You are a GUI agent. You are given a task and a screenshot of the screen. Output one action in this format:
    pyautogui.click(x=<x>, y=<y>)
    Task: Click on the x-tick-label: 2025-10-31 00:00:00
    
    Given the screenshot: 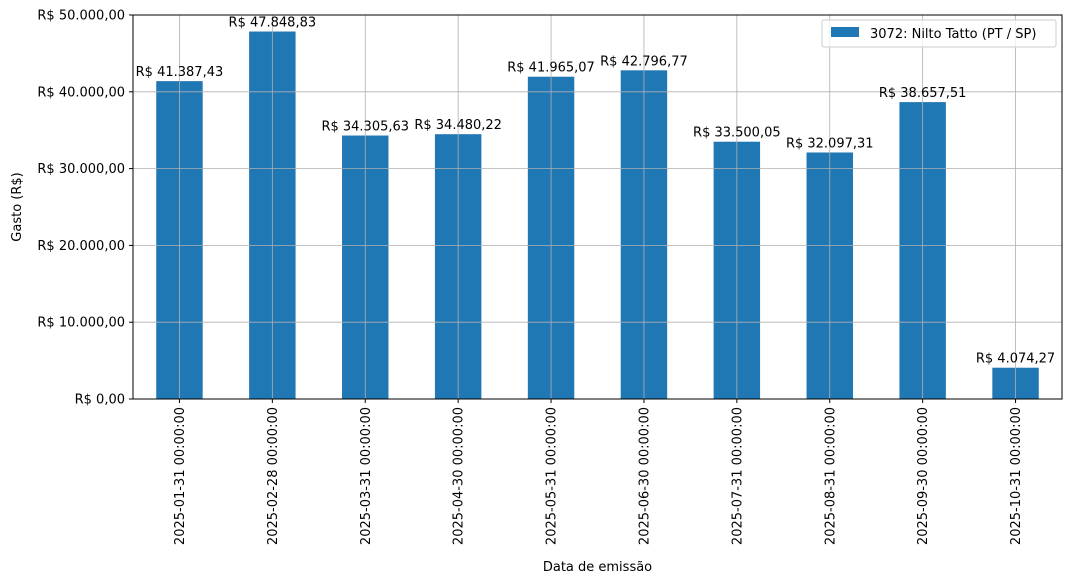 What is the action you would take?
    pyautogui.click(x=1016, y=476)
    